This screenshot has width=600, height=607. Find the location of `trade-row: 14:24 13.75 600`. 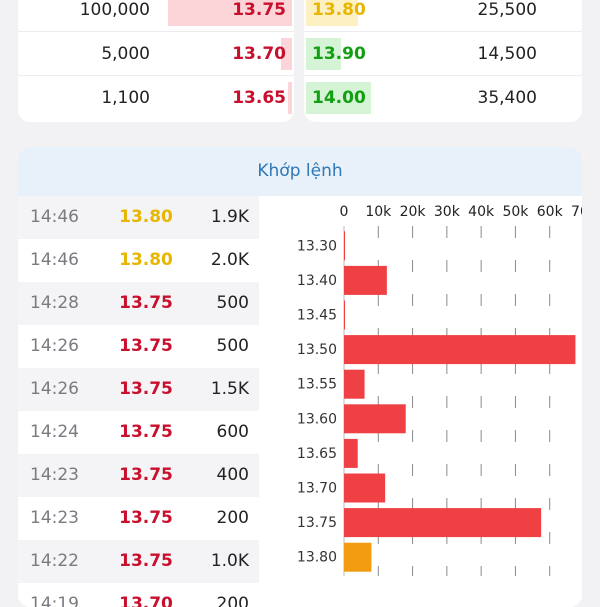

trade-row: 14:24 13.75 600 is located at coordinates (138, 432).